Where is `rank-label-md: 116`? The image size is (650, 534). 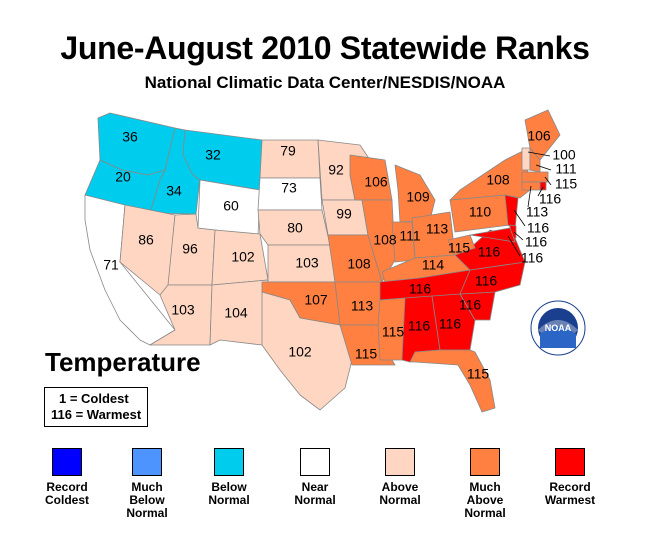
rank-label-md: 116 is located at coordinates (532, 258).